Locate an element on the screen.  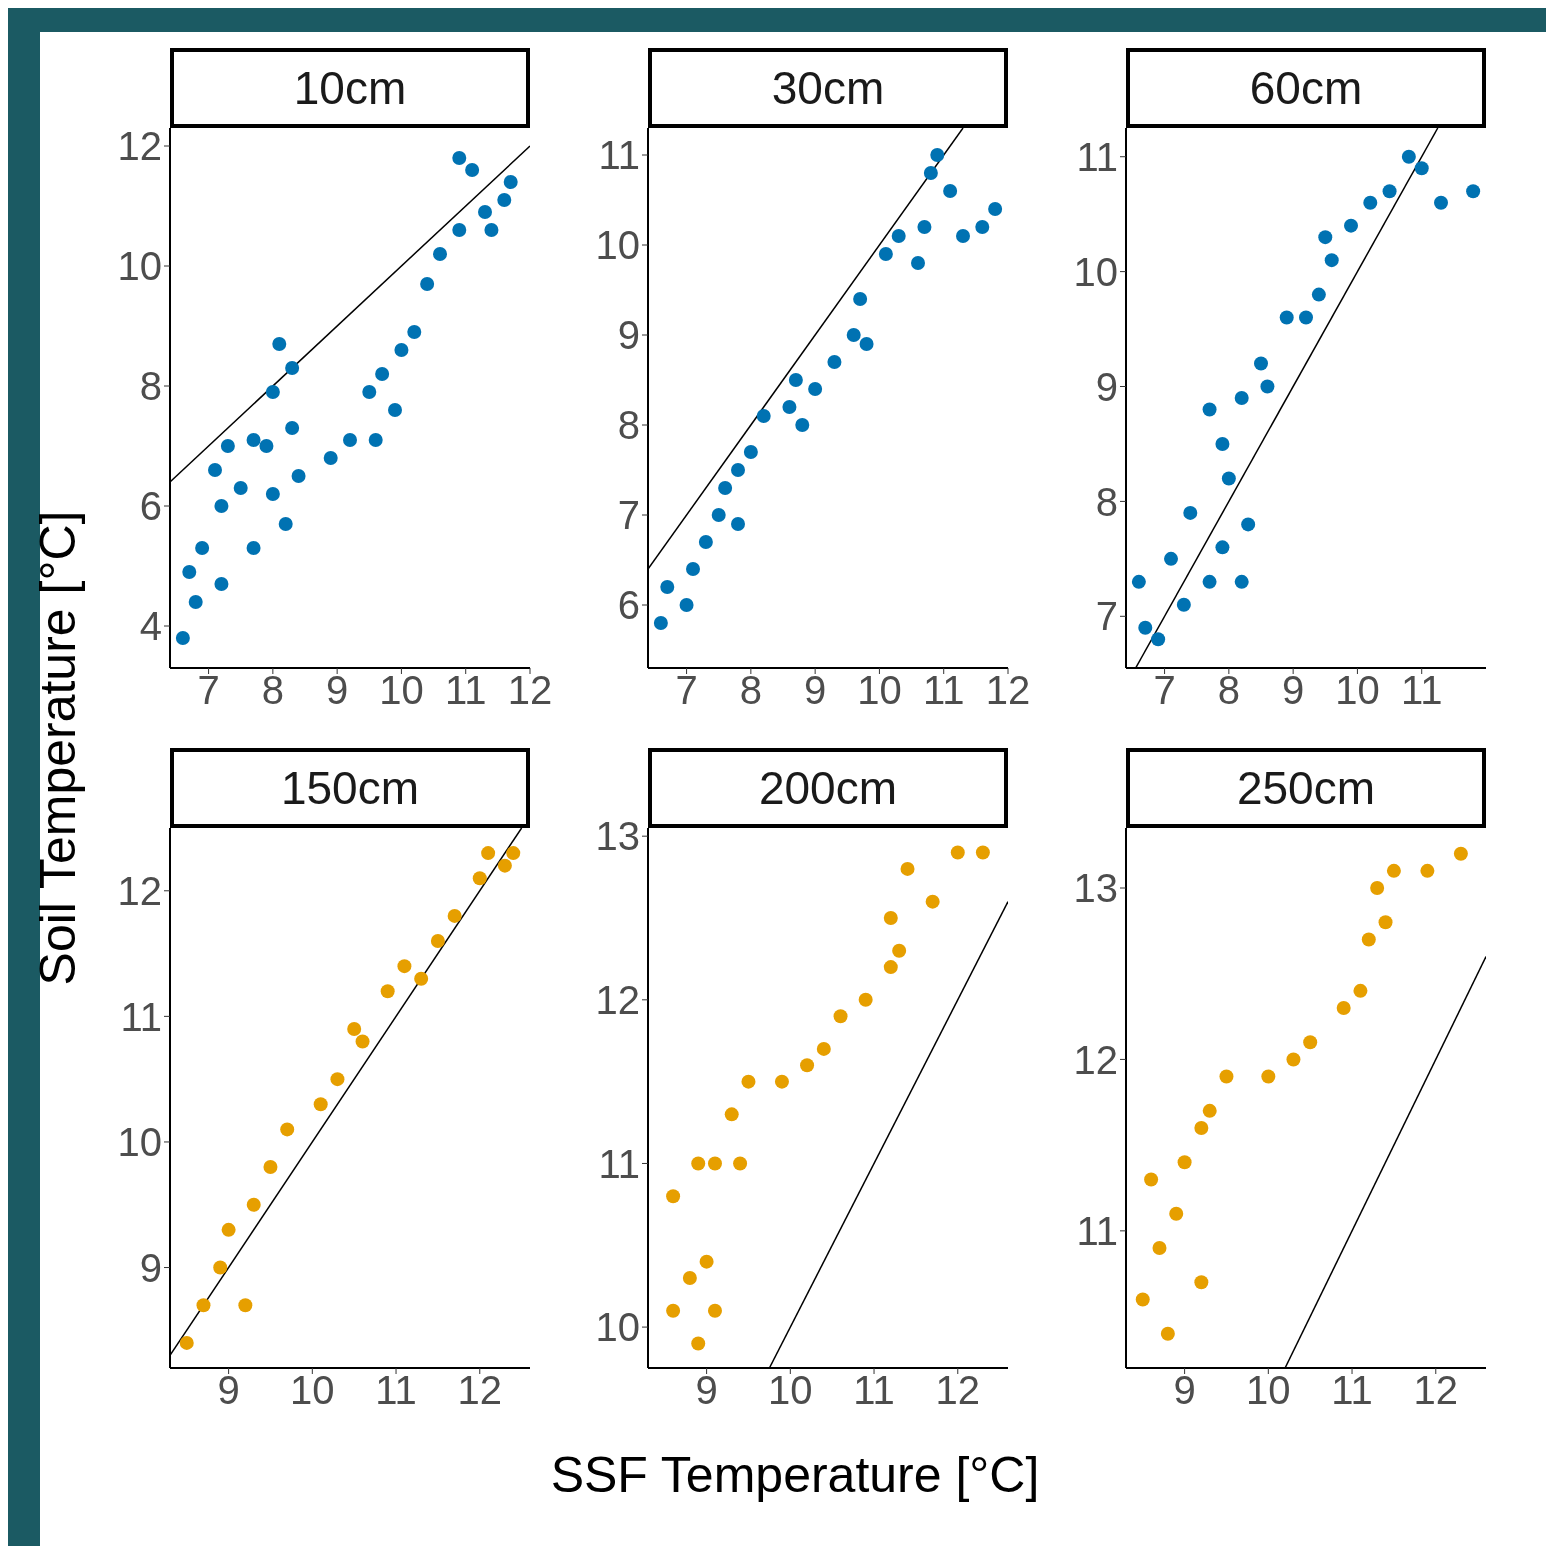
y-axis-title: Soil Temperature [°C] is located at coordinates (58, 748).